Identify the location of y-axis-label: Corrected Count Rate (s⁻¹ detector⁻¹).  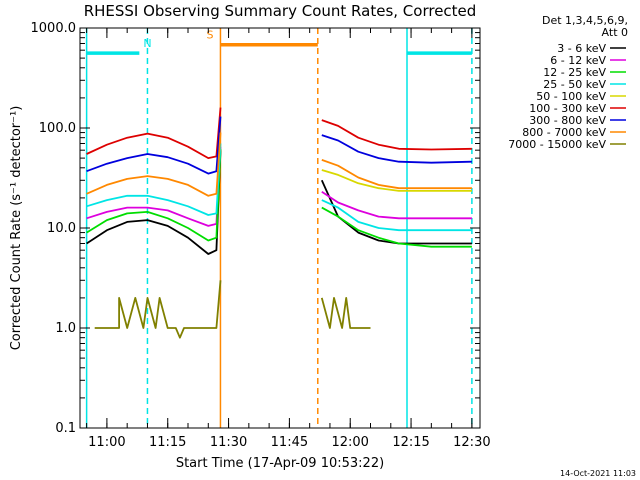
(16, 228).